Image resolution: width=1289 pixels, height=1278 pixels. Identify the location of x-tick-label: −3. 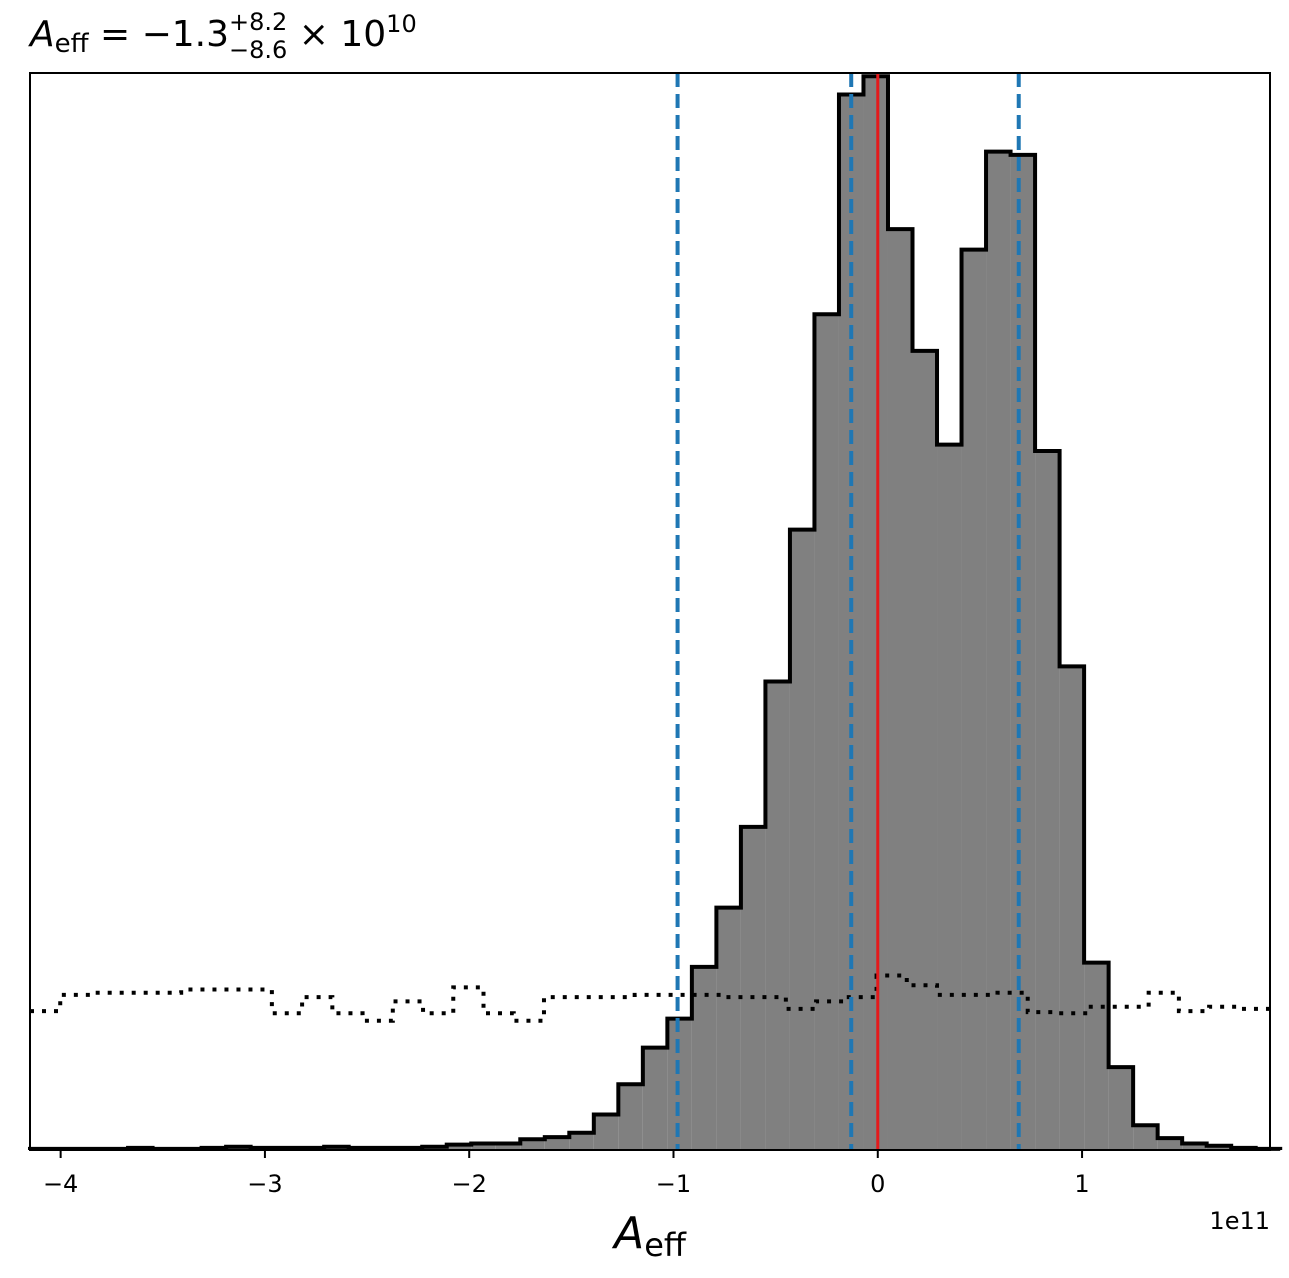
(264, 1184).